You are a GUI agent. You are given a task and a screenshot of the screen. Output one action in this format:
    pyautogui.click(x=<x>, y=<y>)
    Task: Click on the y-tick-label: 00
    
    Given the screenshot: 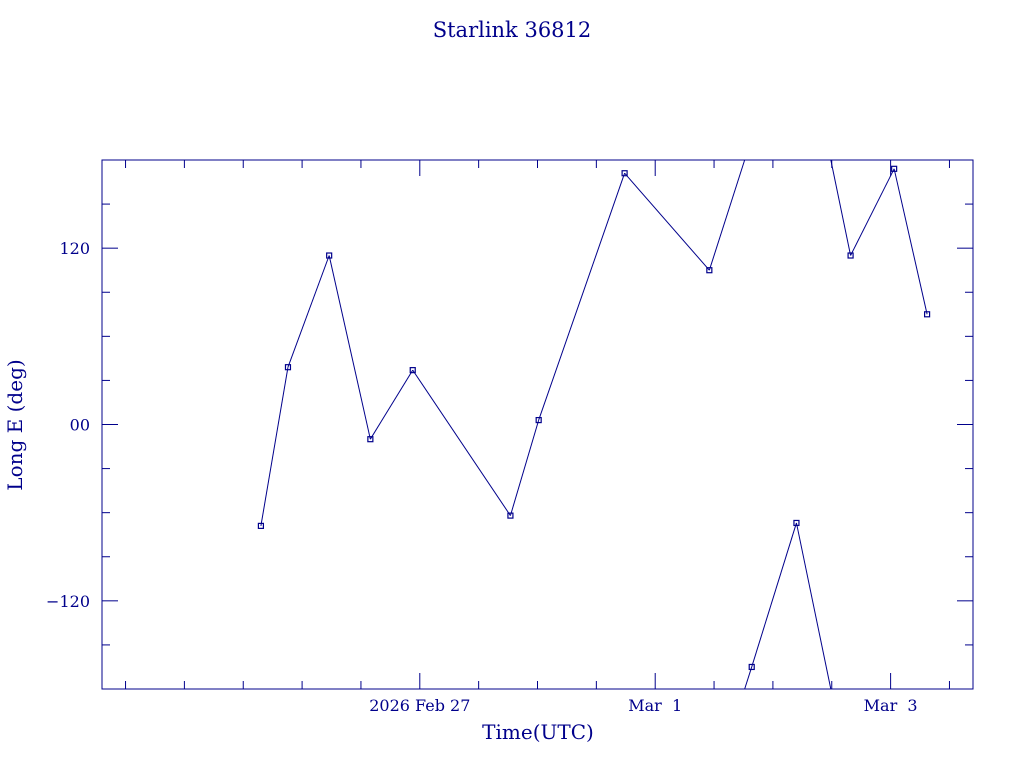 What is the action you would take?
    pyautogui.click(x=80, y=425)
    